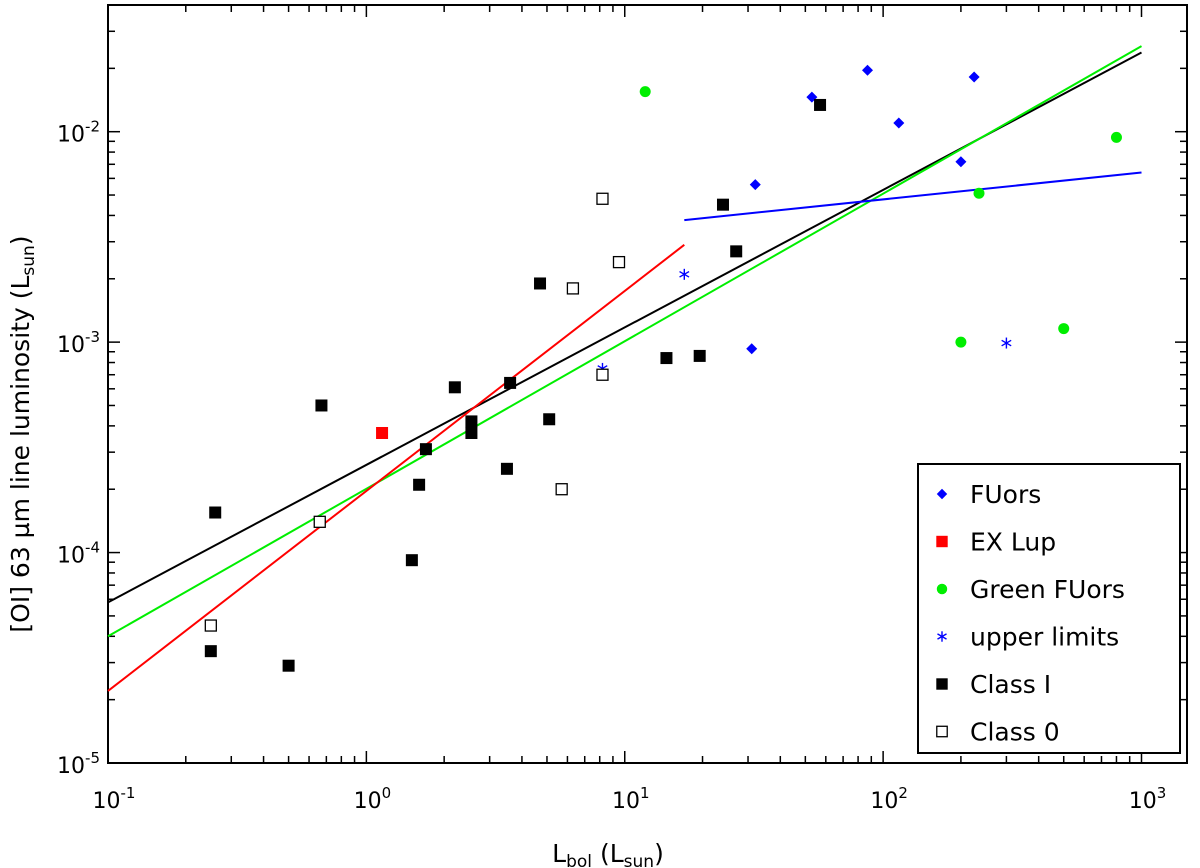  What do you see at coordinates (1148, 799) in the screenshot?
I see `x-tick-label: 10³` at bounding box center [1148, 799].